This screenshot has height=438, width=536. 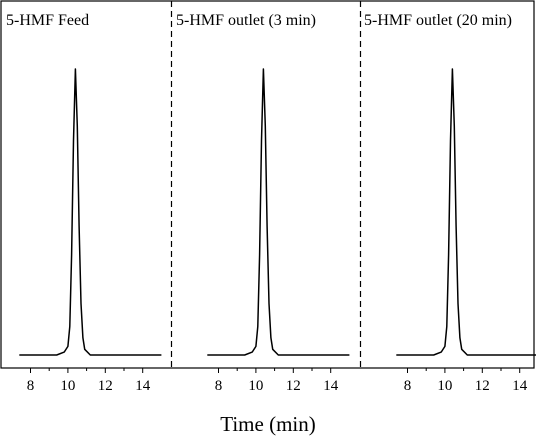 I want to click on x-tick-label-panel-3-8: 8, so click(x=408, y=386).